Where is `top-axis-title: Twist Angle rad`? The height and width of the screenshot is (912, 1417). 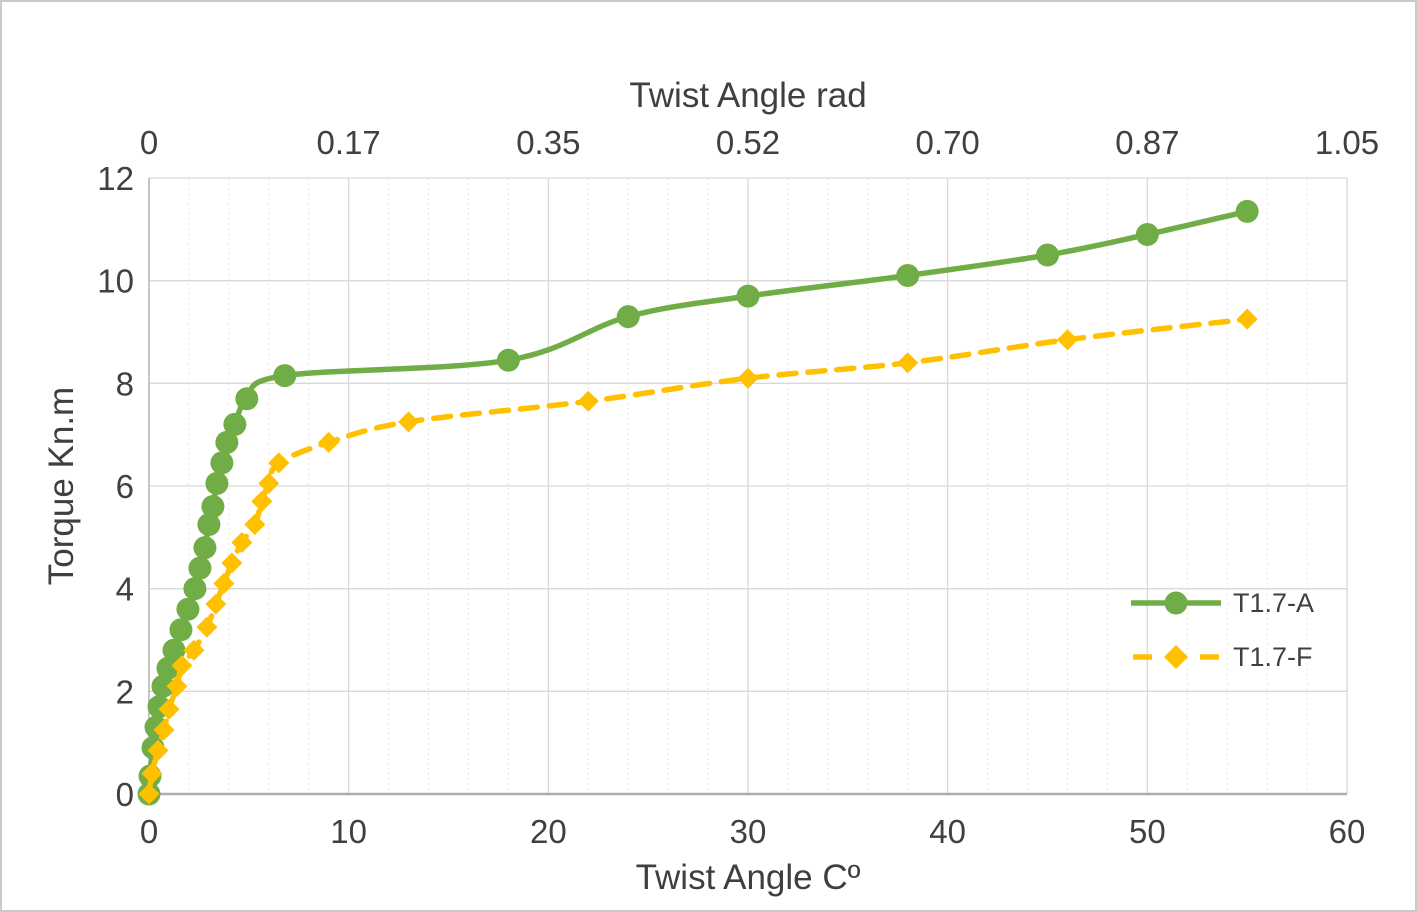
top-axis-title: Twist Angle rad is located at coordinates (748, 95).